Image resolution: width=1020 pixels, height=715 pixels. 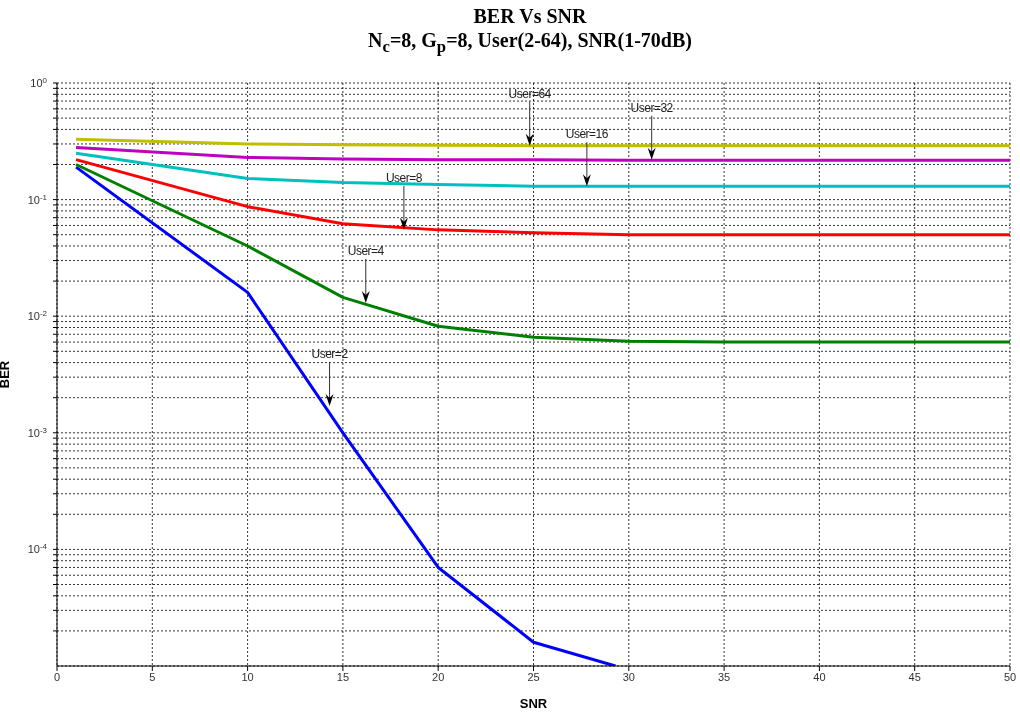 What do you see at coordinates (819, 676) in the screenshot?
I see `x-tick-label: 40` at bounding box center [819, 676].